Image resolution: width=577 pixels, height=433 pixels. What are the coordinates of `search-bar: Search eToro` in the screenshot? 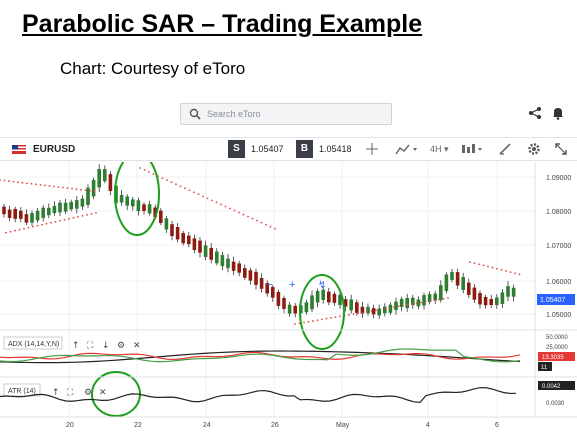 It's located at (286, 114).